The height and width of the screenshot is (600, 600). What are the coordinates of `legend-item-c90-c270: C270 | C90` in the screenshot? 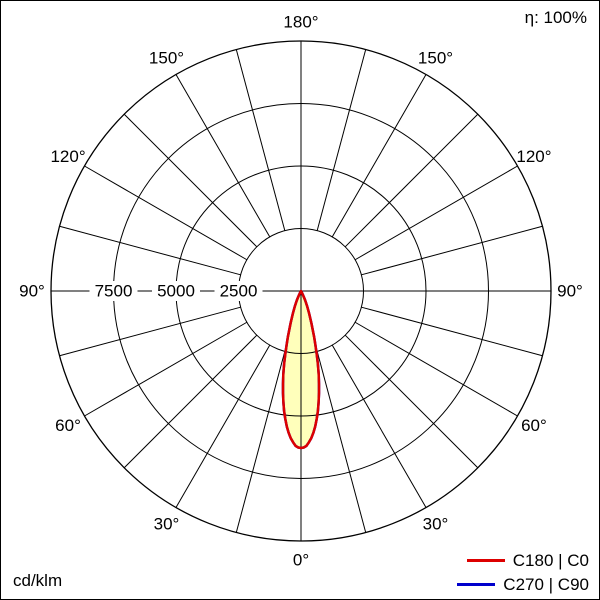 It's located at (523, 584).